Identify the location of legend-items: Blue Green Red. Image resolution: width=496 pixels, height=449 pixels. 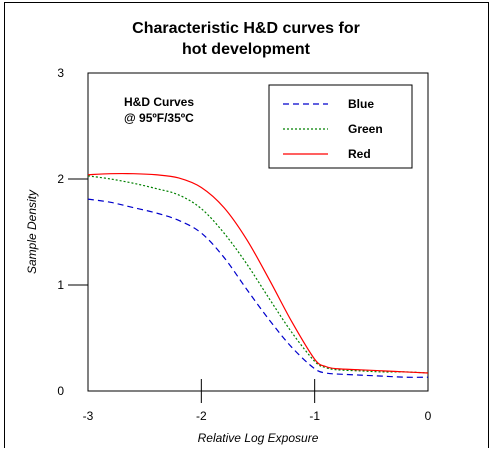
(333, 129).